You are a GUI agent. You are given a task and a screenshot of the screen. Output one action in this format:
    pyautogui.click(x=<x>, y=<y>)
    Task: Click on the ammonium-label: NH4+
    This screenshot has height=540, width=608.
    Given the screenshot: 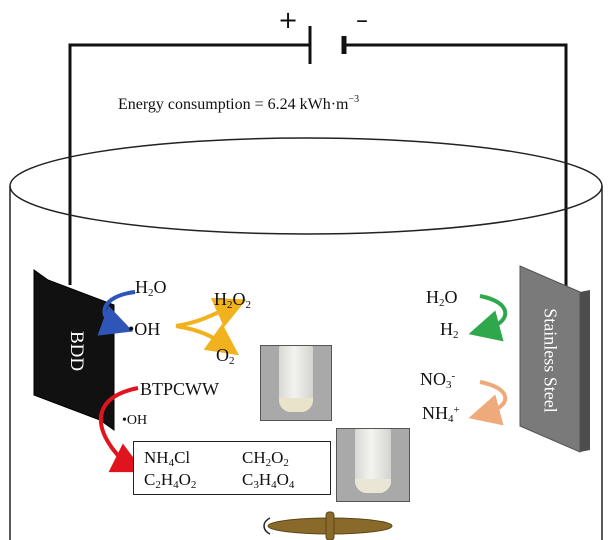 What is the action you would take?
    pyautogui.click(x=441, y=414)
    